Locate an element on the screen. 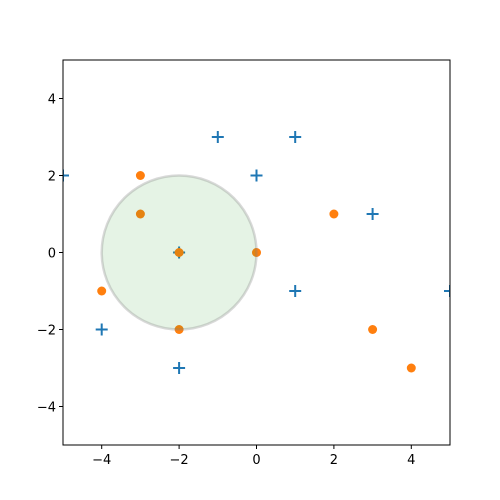  y-tick-label: −4 is located at coordinates (46, 408).